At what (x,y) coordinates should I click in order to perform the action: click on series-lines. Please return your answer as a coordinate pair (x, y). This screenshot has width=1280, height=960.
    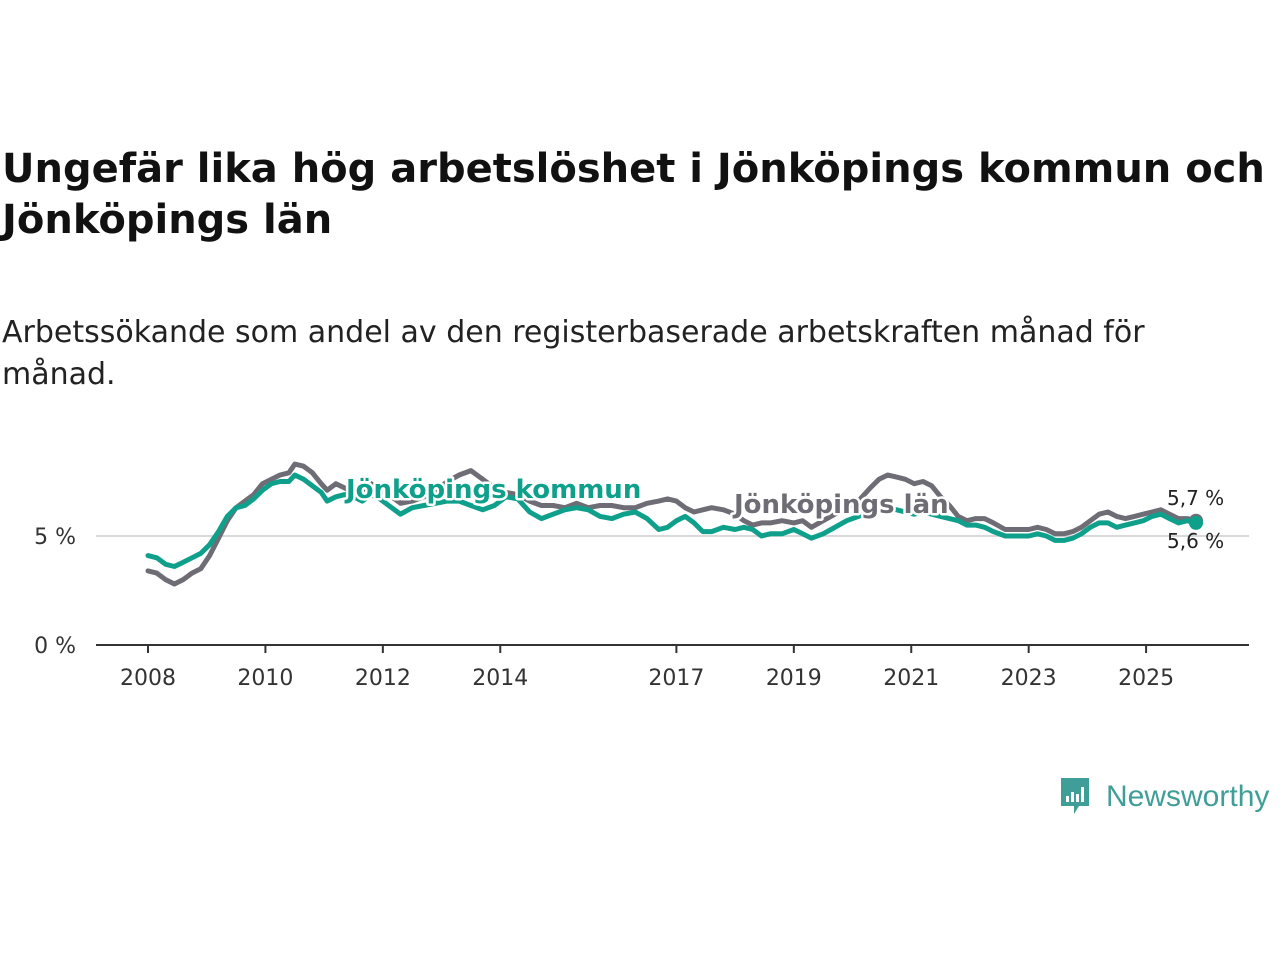
    Looking at the image, I should click on (674, 524).